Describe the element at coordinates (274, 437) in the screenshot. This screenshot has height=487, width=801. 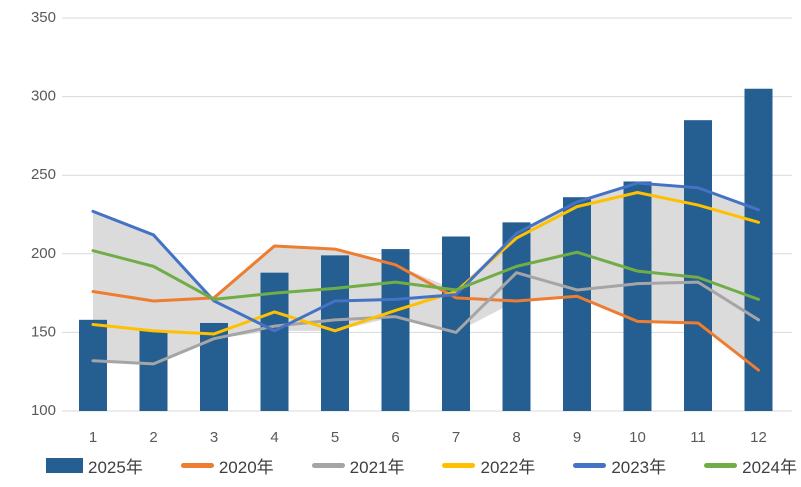
I see `x-axis-tick-label: 4` at that location.